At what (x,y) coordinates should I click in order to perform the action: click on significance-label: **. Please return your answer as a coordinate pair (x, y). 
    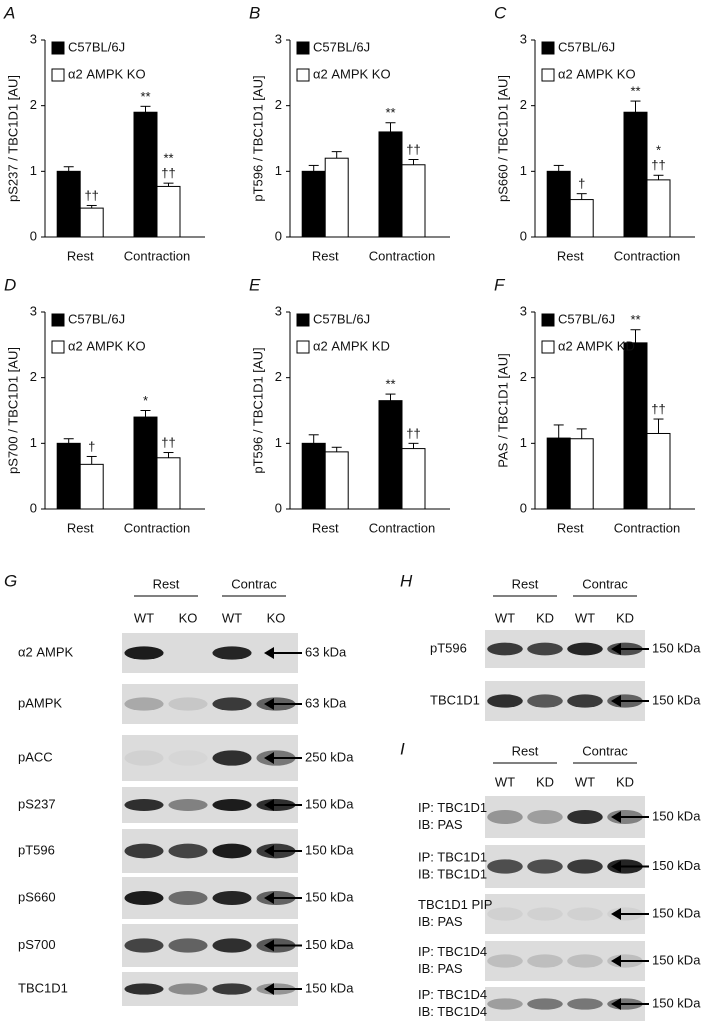
    Looking at the image, I should click on (635, 91).